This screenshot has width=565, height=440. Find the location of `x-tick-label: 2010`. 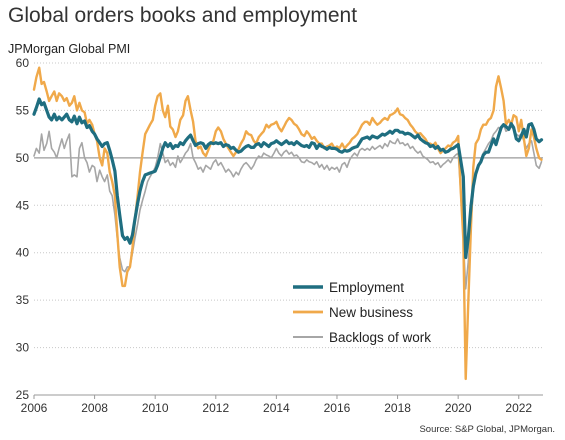

x-tick-label: 2010 is located at coordinates (155, 408).